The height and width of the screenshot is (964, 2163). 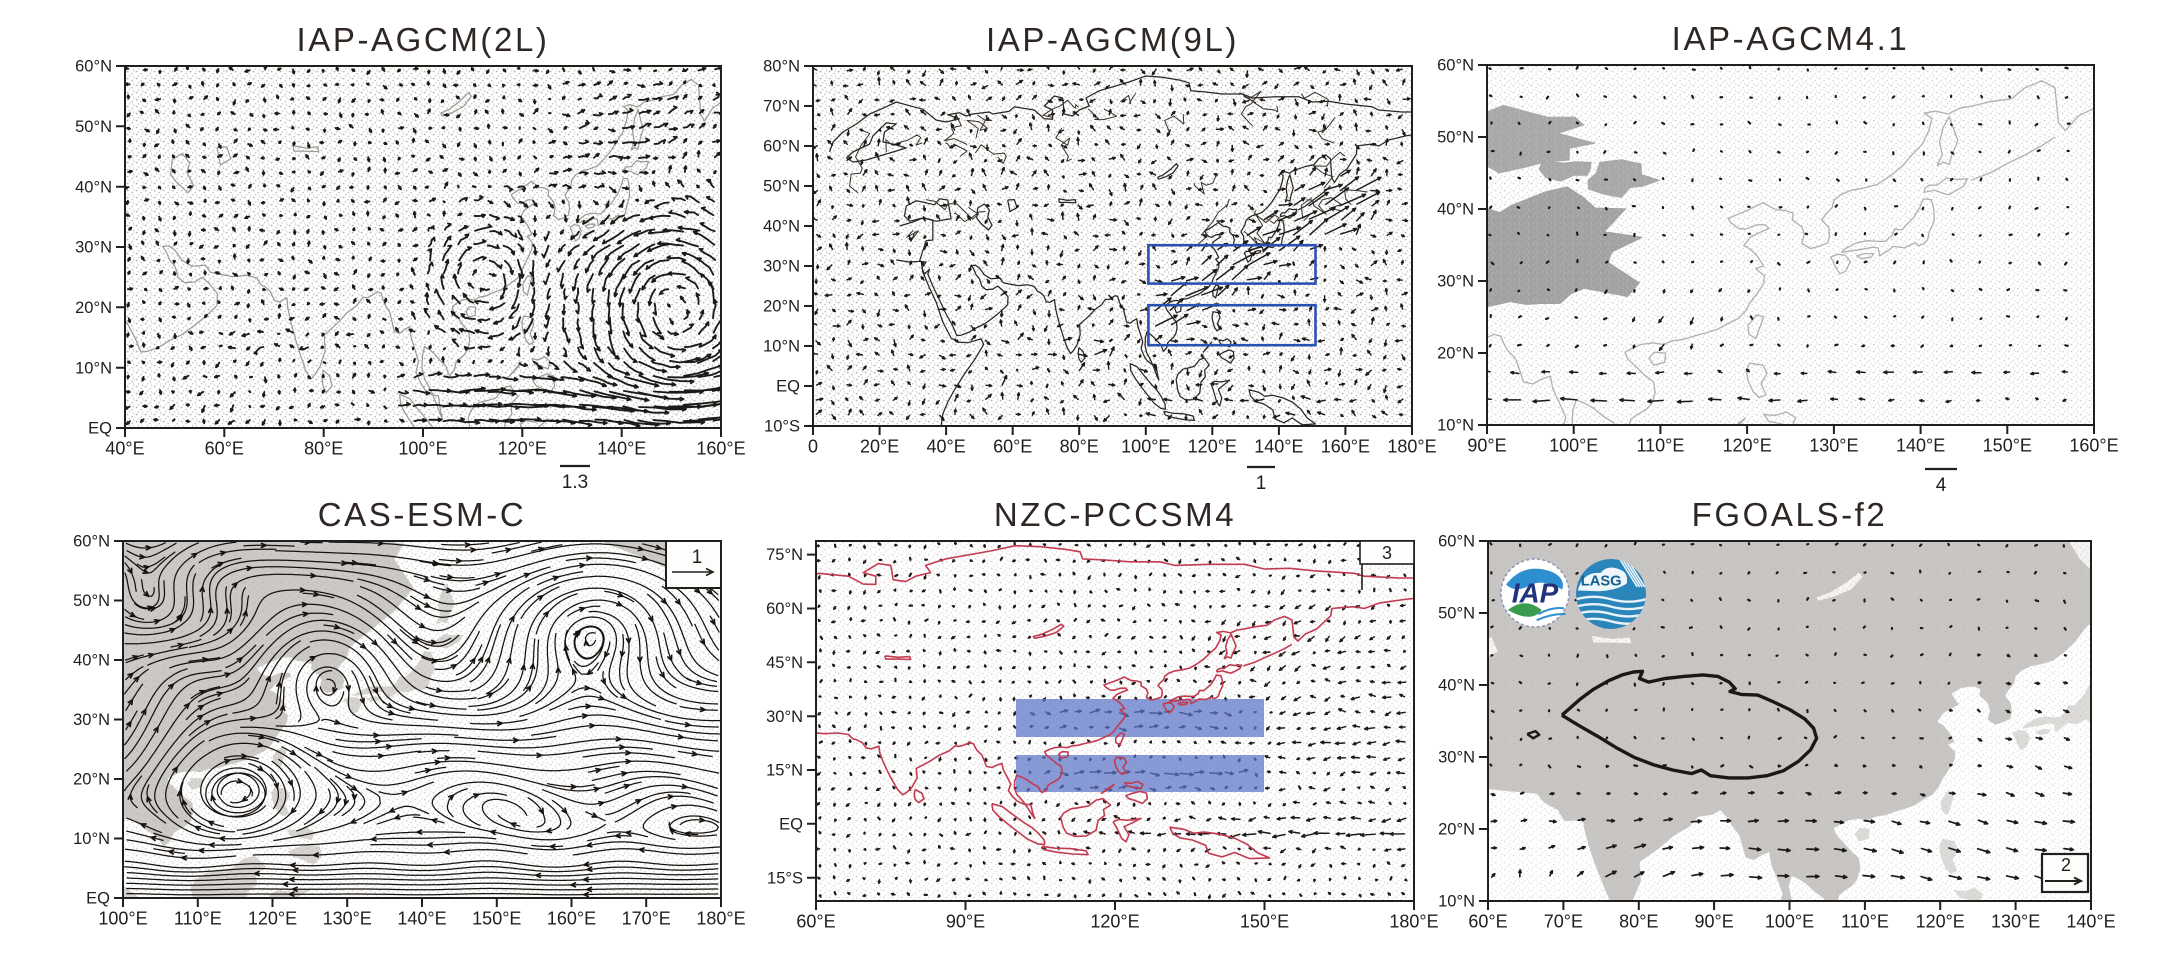 What do you see at coordinates (1115, 514) in the screenshot?
I see `svg-text: NZC-PCCSM4` at bounding box center [1115, 514].